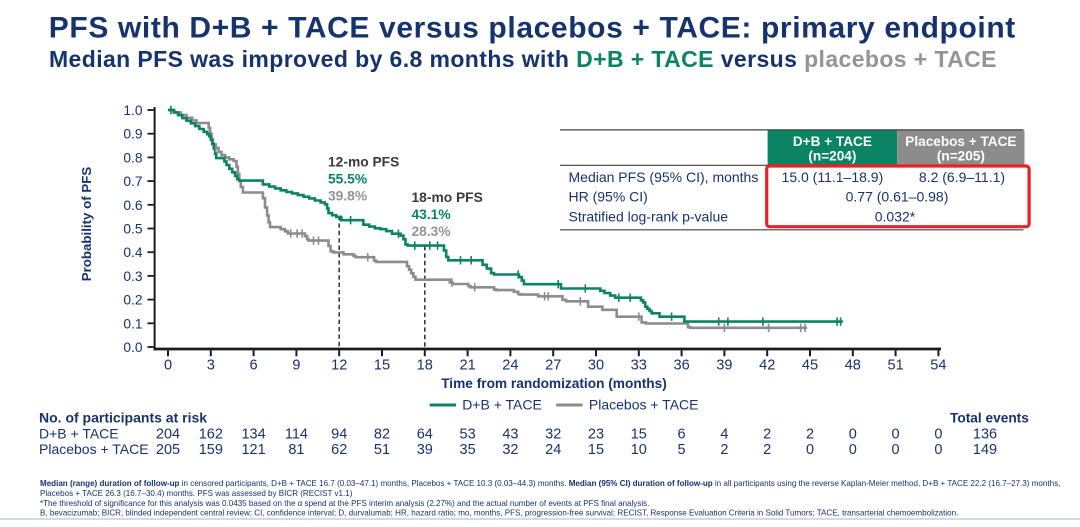 This screenshot has height=527, width=1080. What do you see at coordinates (664, 177) in the screenshot?
I see `svg-text: Median PFS (95% CI), months` at bounding box center [664, 177].